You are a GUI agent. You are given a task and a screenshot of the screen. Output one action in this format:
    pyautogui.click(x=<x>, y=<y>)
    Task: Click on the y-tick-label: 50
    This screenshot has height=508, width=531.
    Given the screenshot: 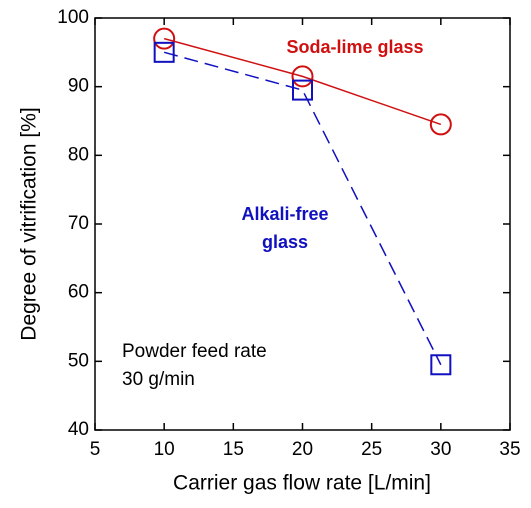 What is the action you would take?
    pyautogui.click(x=78, y=360)
    